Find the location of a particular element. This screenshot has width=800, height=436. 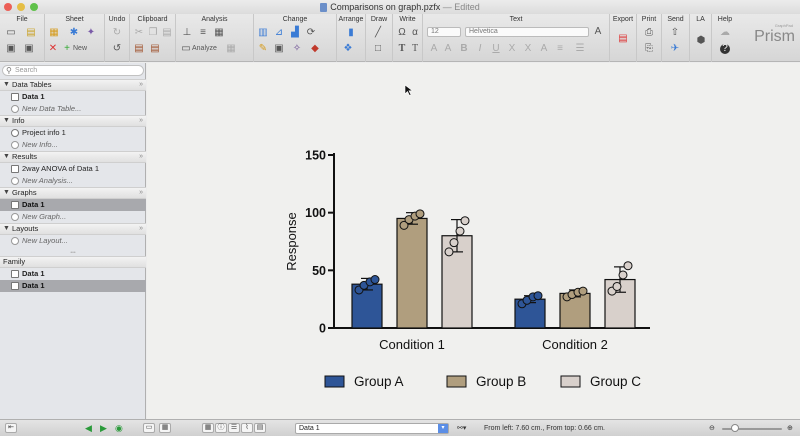

search-input: ⚲ Search is located at coordinates (73, 70).